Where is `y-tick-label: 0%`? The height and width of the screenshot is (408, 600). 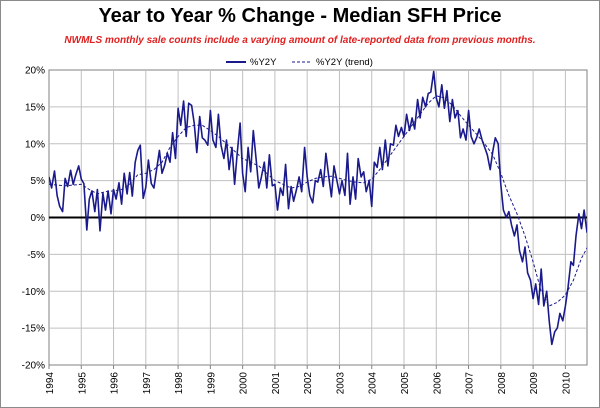
y-tick-label: 0% is located at coordinates (38, 218).